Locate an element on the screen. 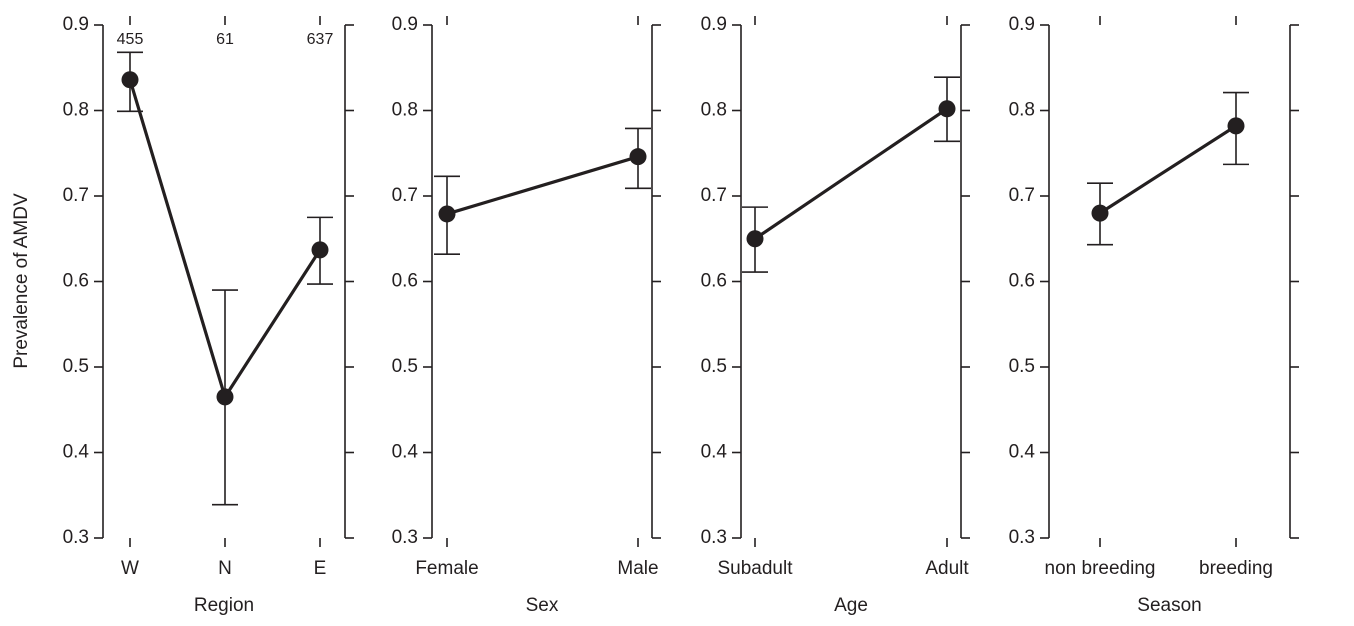 This screenshot has height=626, width=1354. x-tick-label: N is located at coordinates (225, 568).